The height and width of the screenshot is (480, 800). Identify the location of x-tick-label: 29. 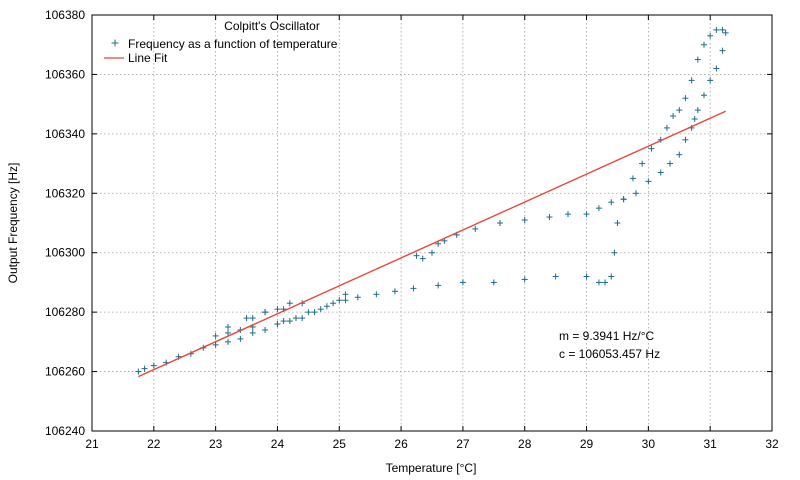
(587, 444).